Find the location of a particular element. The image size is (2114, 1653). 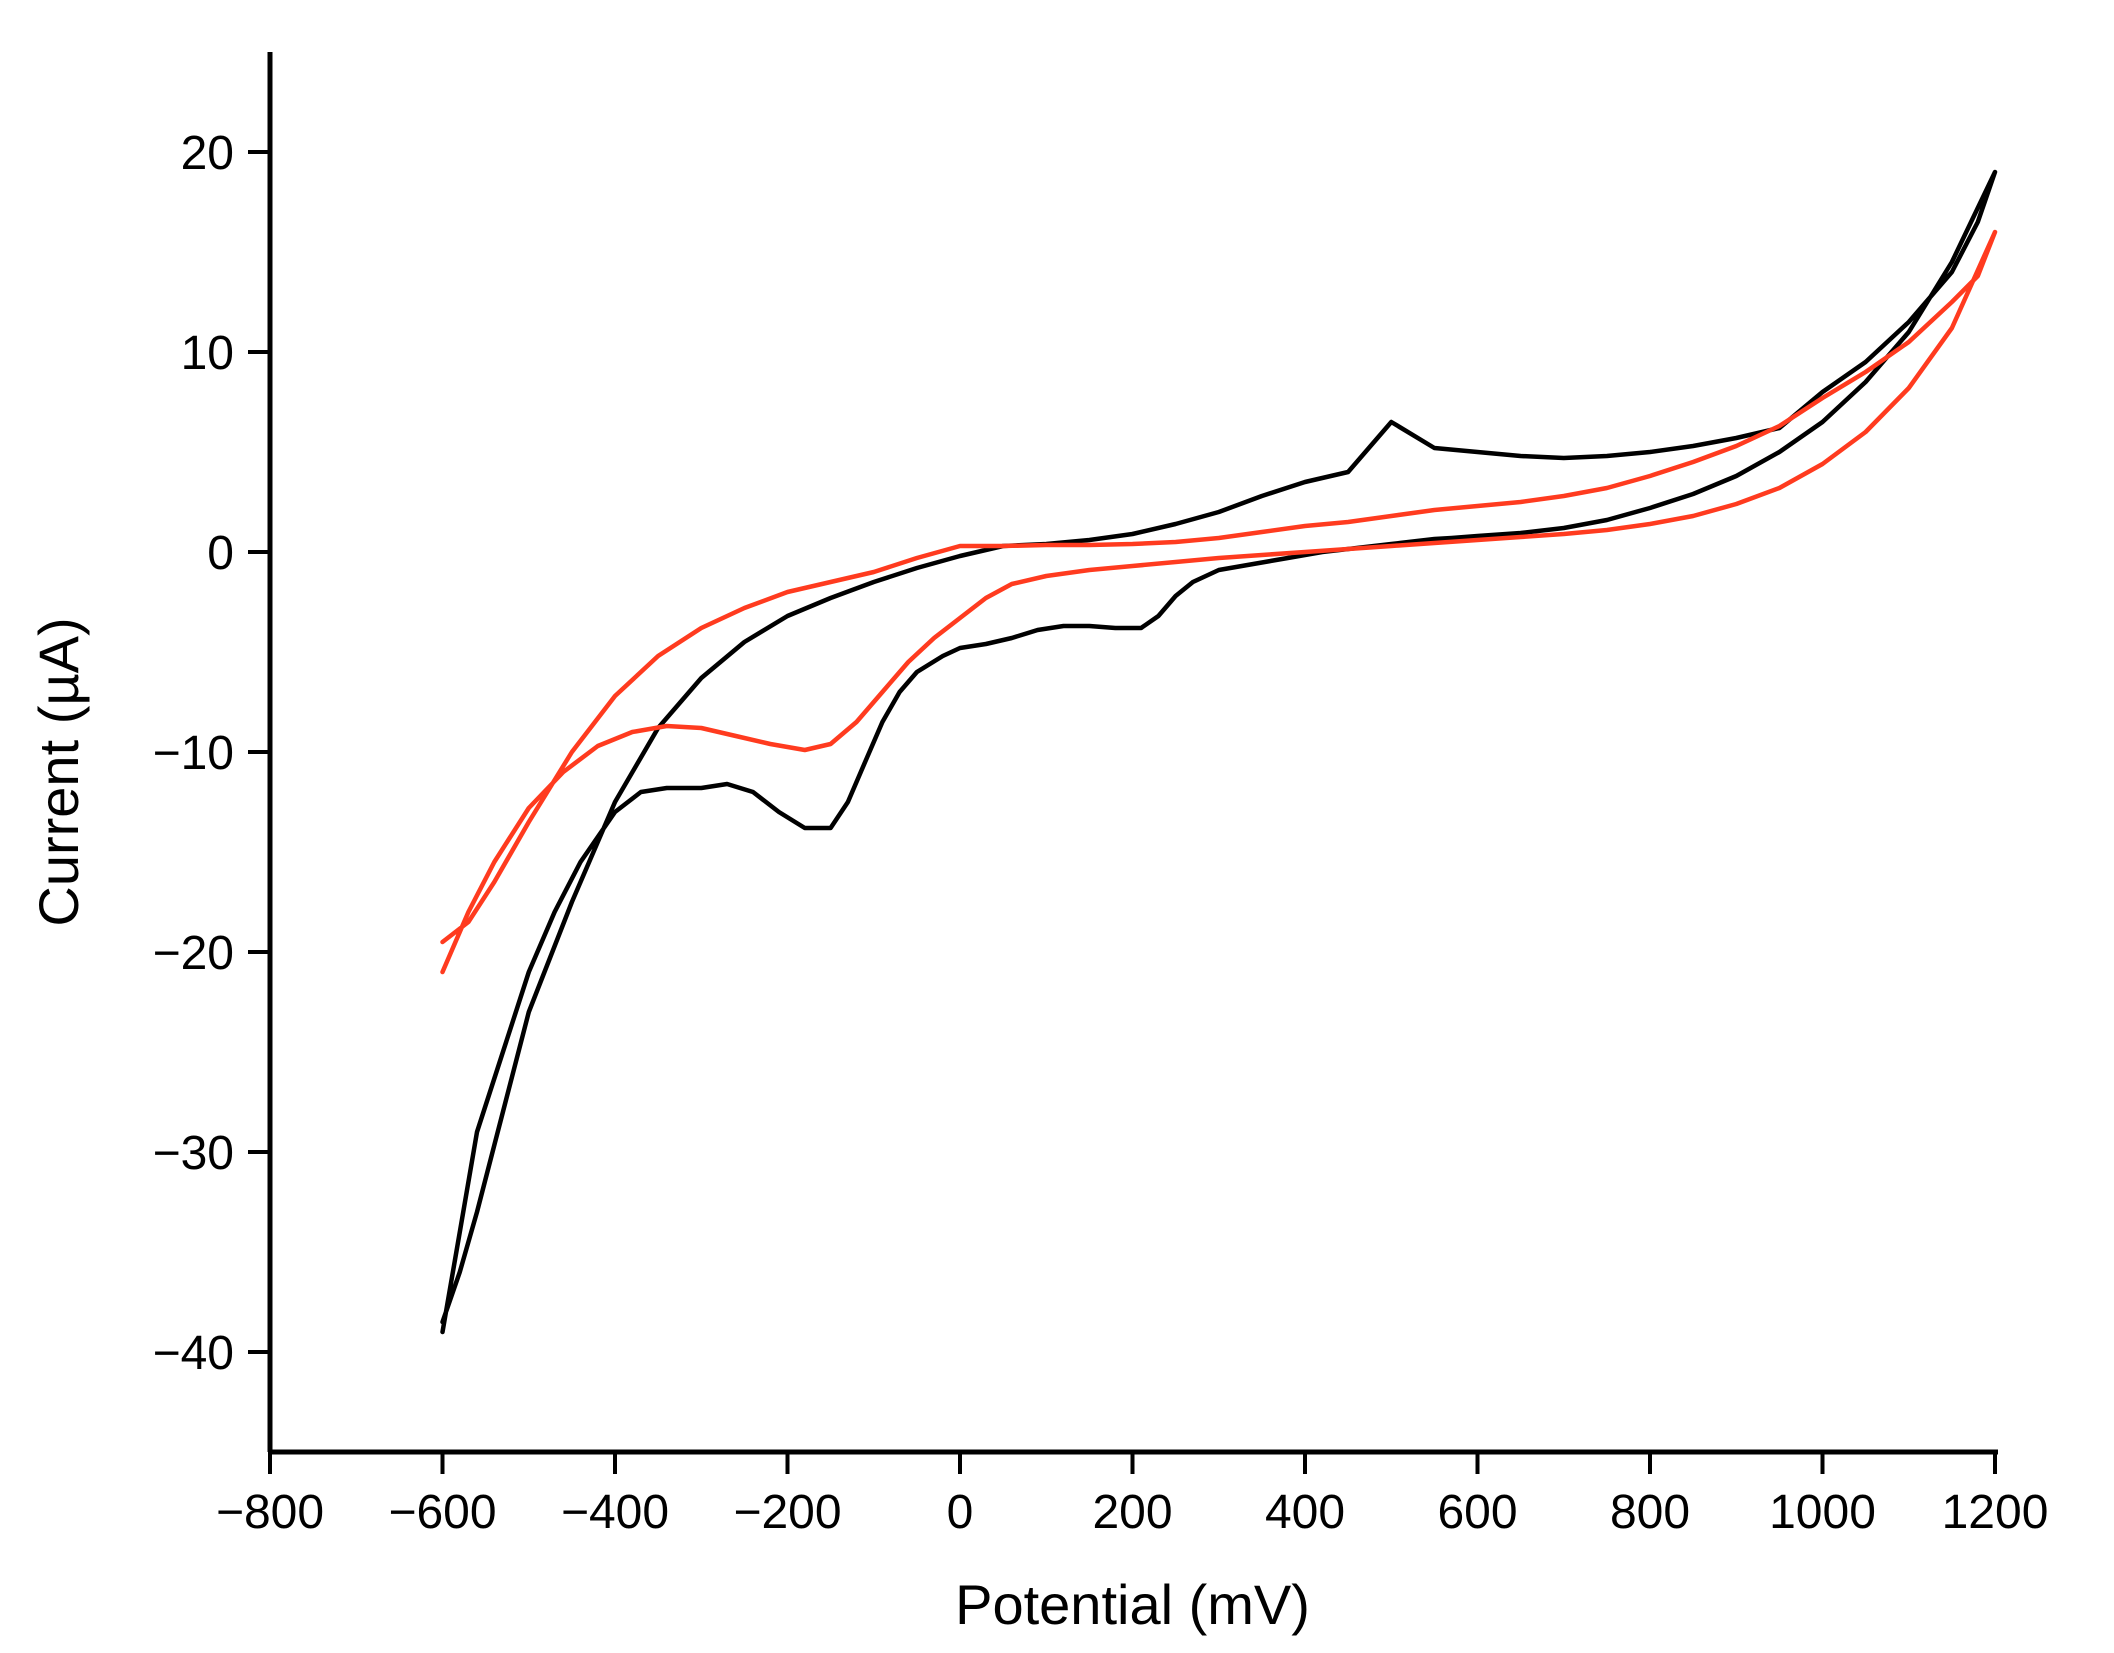

x-tick-label: 400 is located at coordinates (1305, 1512).